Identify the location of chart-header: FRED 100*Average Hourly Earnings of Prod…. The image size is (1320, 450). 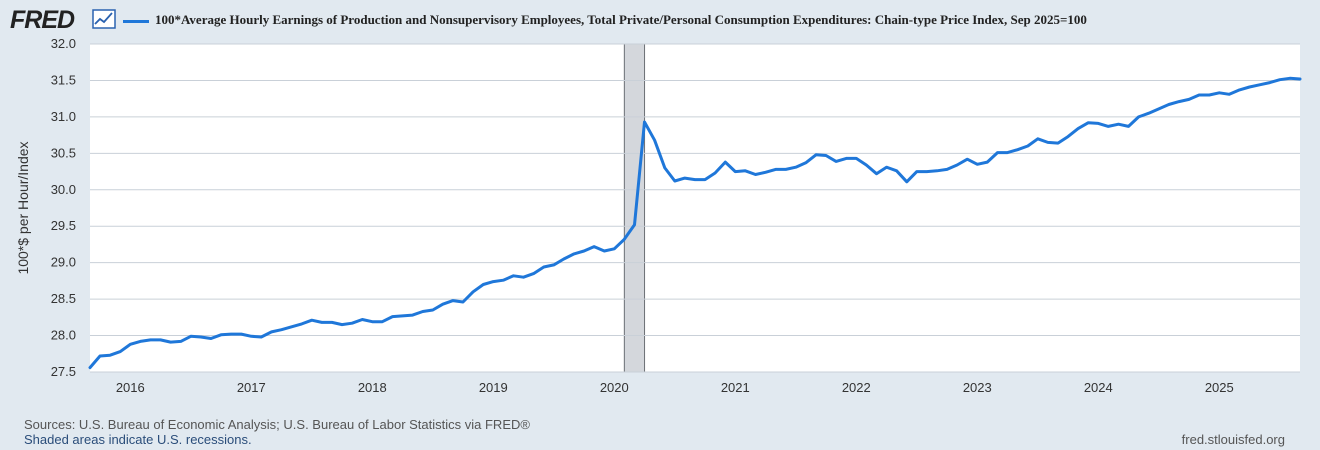
(660, 20).